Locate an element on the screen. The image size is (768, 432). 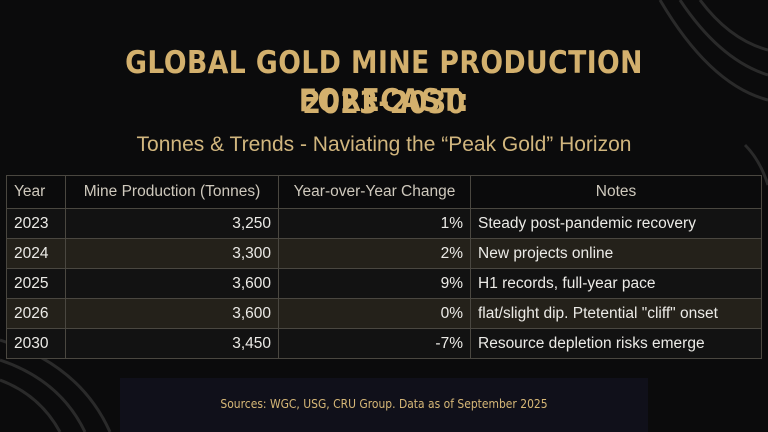
cell-yoy-change: 2% is located at coordinates (374, 253).